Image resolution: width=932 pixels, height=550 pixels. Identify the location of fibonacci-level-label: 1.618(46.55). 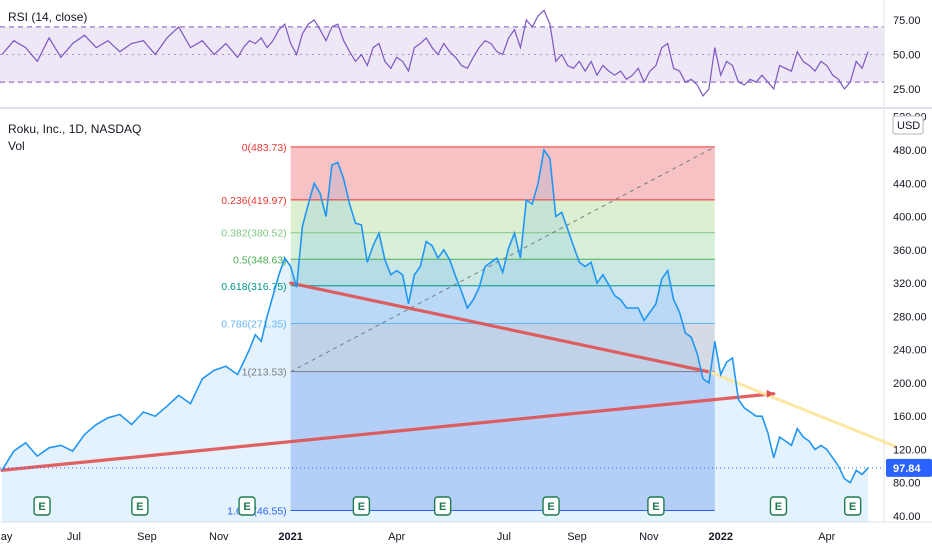
(257, 512).